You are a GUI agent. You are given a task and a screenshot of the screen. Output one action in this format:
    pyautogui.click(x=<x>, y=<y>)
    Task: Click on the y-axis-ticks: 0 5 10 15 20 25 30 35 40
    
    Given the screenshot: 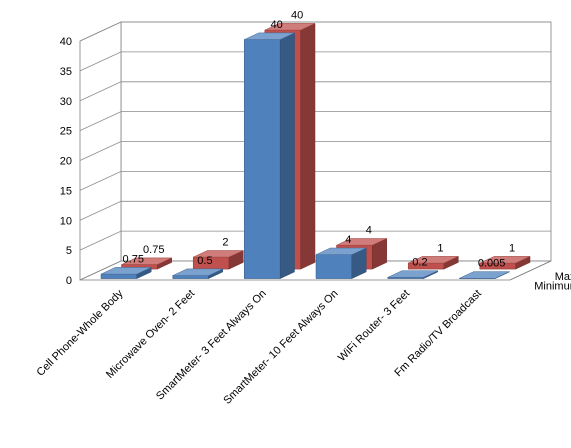 What is the action you would take?
    pyautogui.click(x=66, y=161)
    